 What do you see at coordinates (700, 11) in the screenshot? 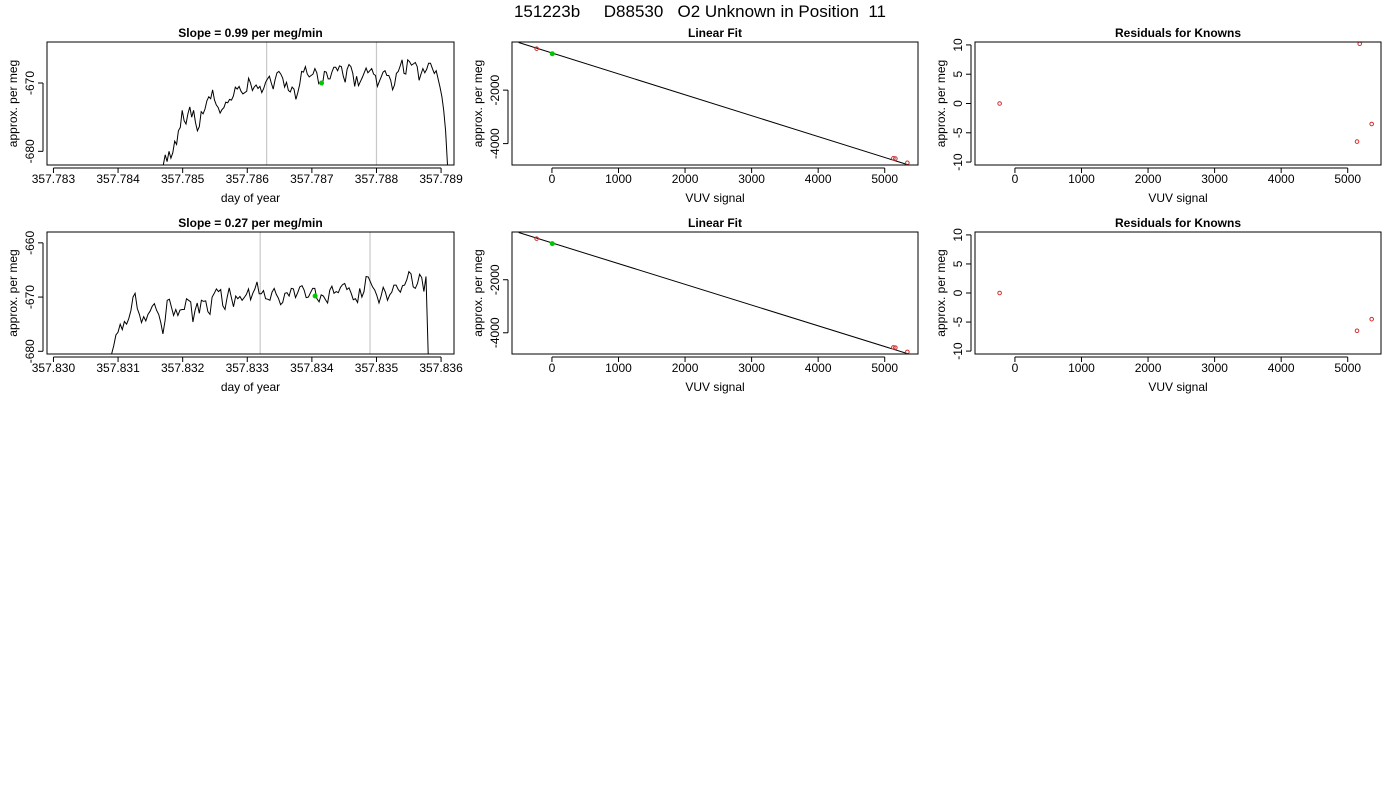
I see `page-title: 151223b D88530 O2 Unknown in Position 11` at bounding box center [700, 11].